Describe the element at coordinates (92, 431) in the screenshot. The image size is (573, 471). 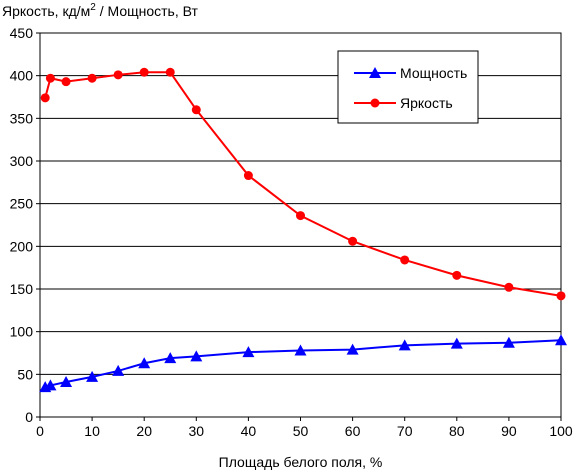
I see `x-tick-label: 10` at that location.